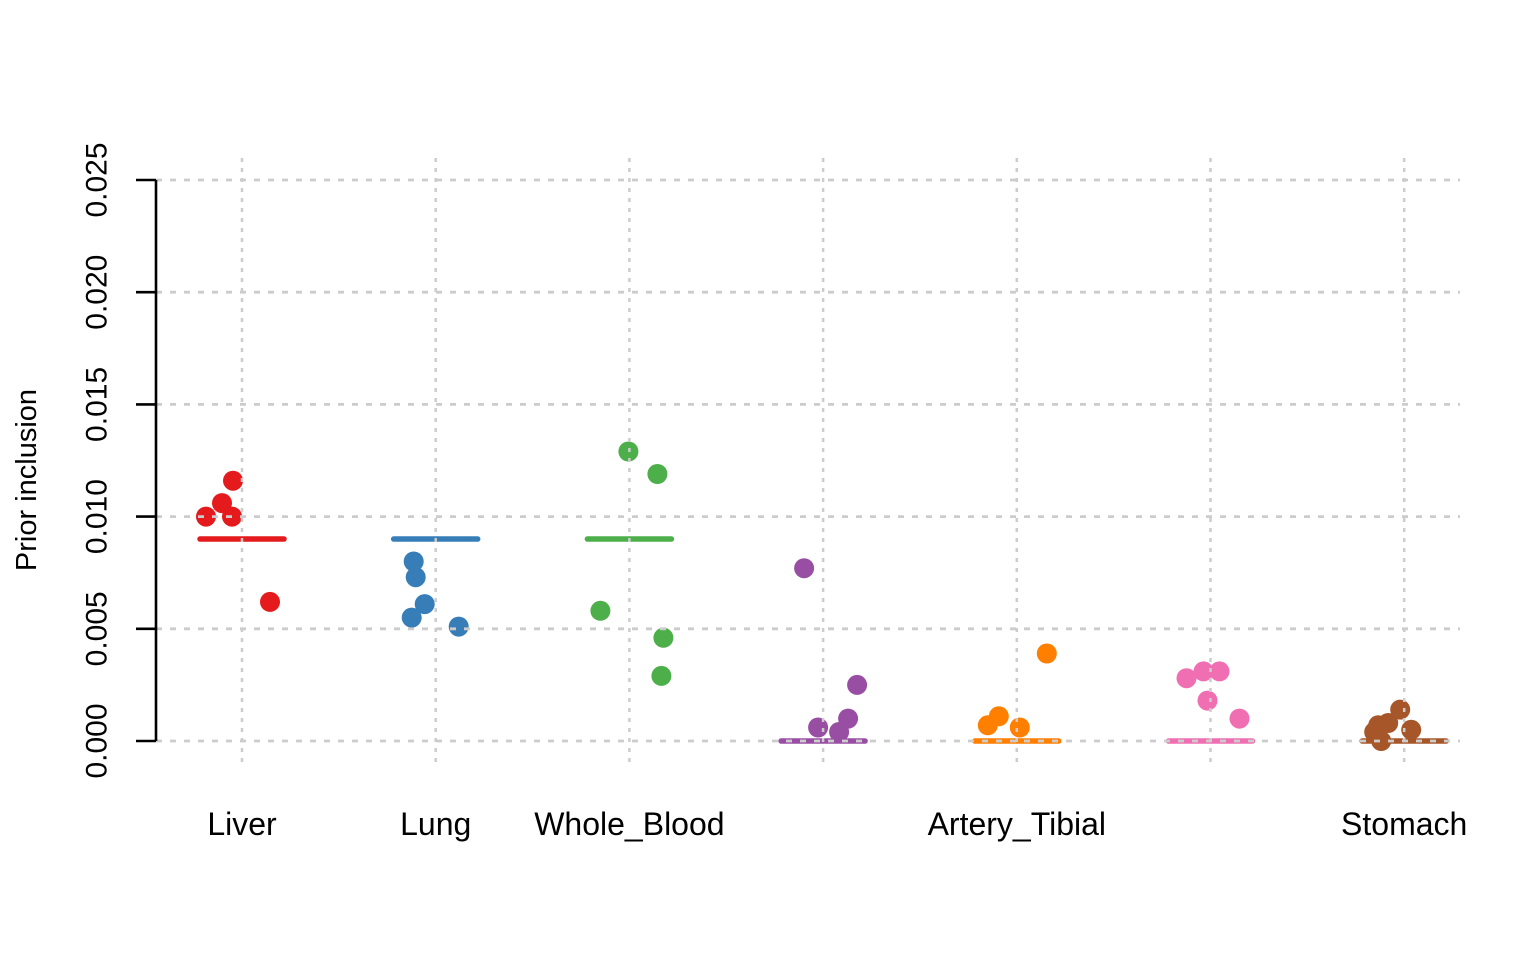 The width and height of the screenshot is (1536, 960). Describe the element at coordinates (629, 824) in the screenshot. I see `x-category-label-whole-blood: Whole_Blood` at that location.